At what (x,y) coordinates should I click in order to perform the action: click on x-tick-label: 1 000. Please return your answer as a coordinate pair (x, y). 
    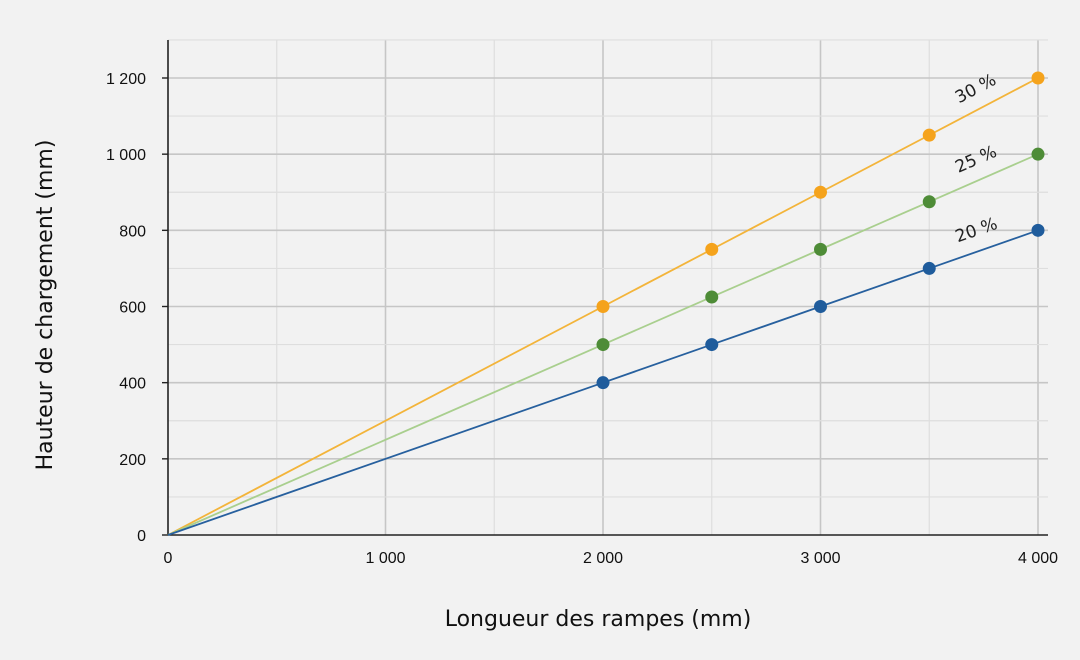
    Looking at the image, I should click on (385, 558).